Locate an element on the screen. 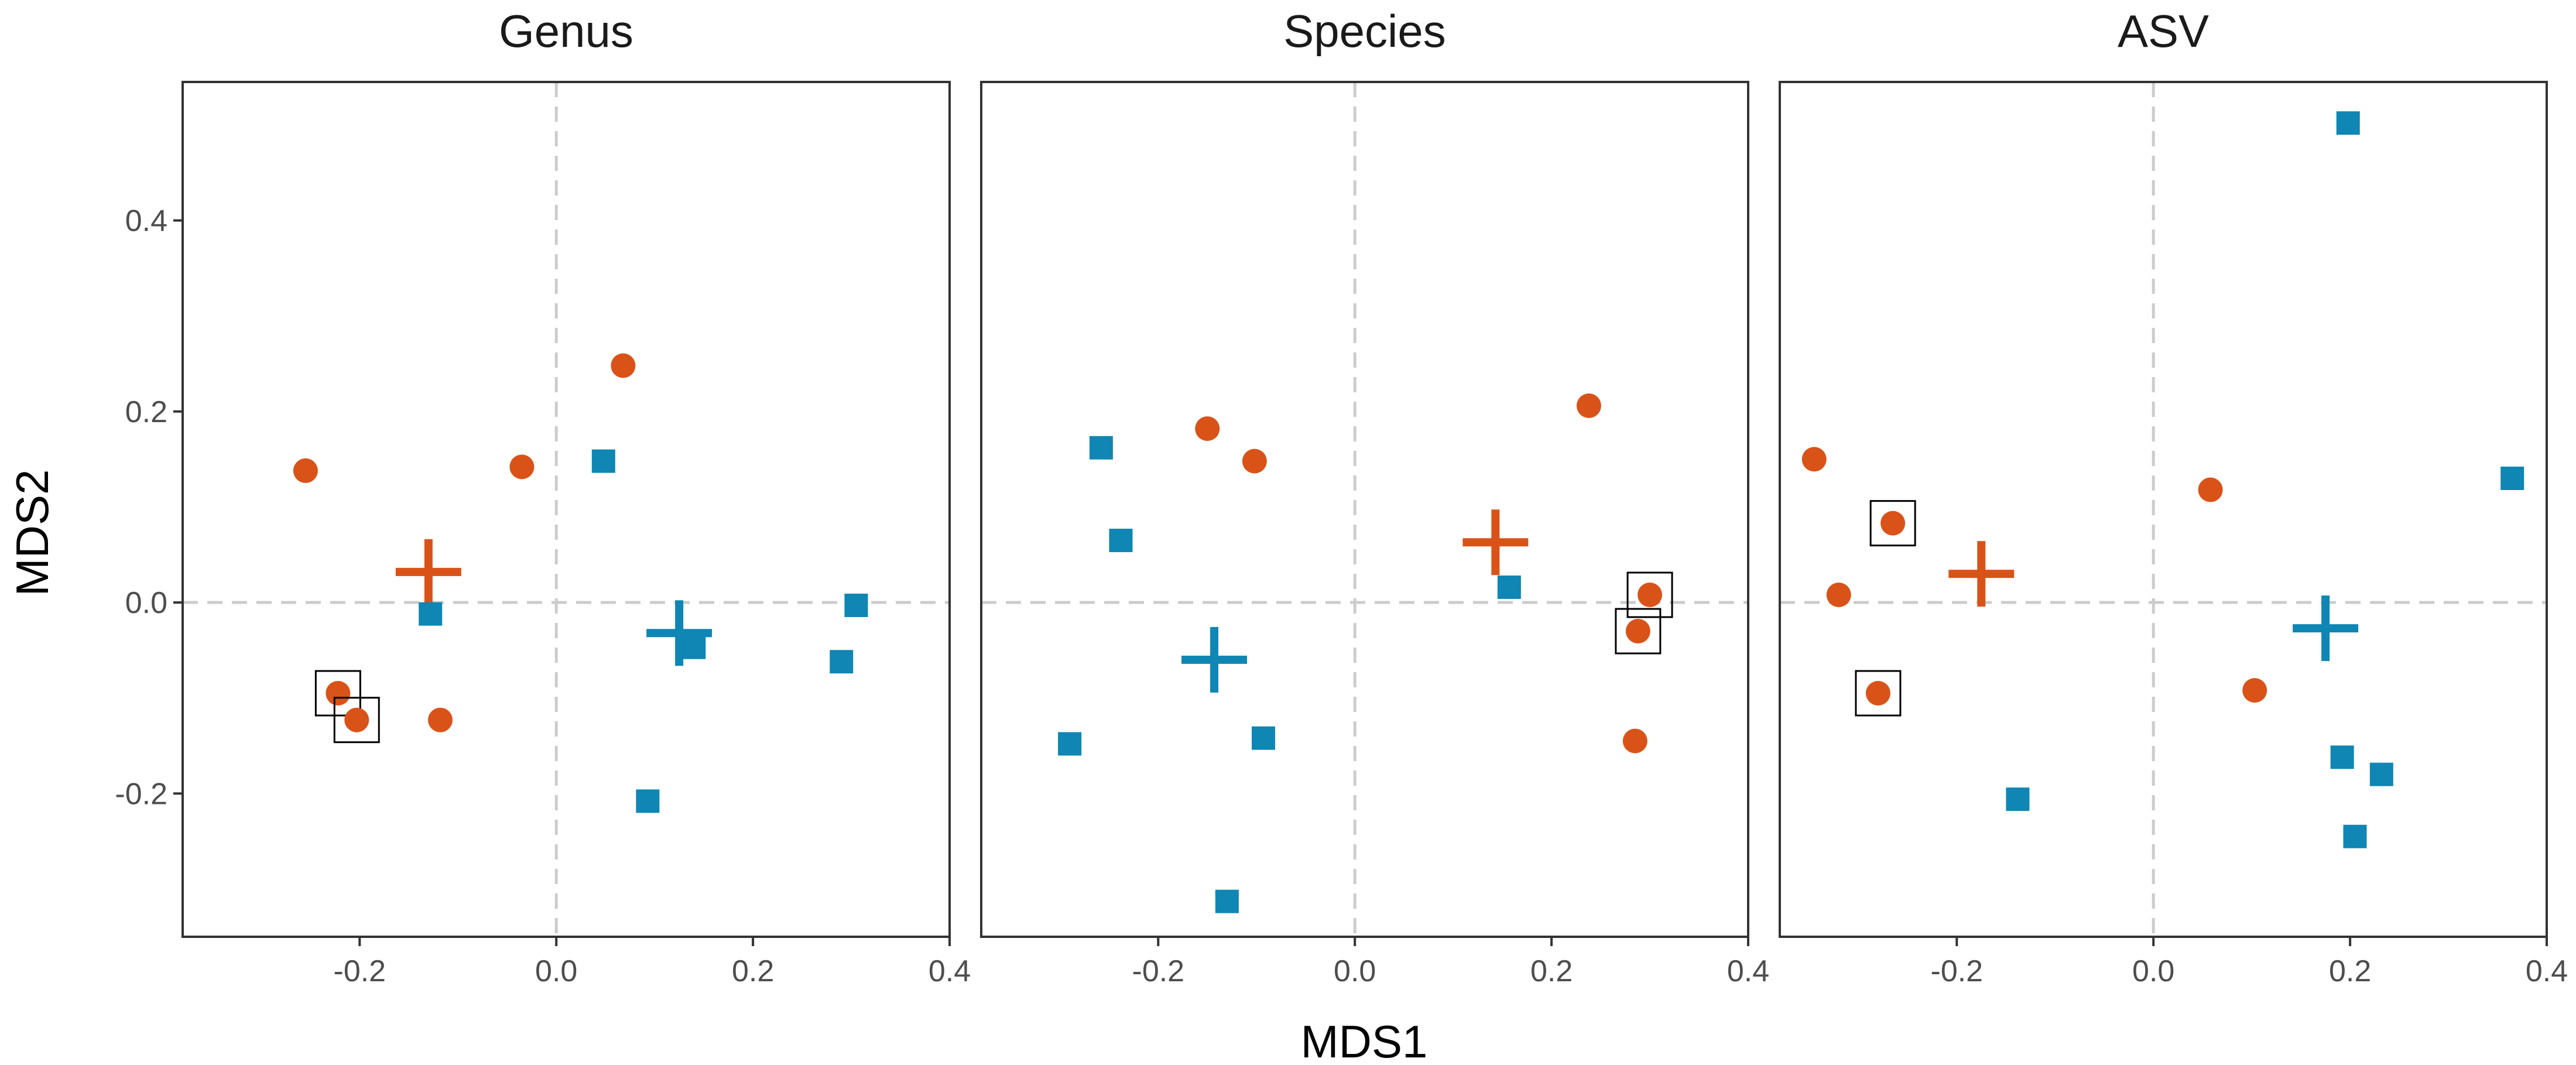 The image size is (2576, 1065). y-axis-title: MDS2 is located at coordinates (32, 533).